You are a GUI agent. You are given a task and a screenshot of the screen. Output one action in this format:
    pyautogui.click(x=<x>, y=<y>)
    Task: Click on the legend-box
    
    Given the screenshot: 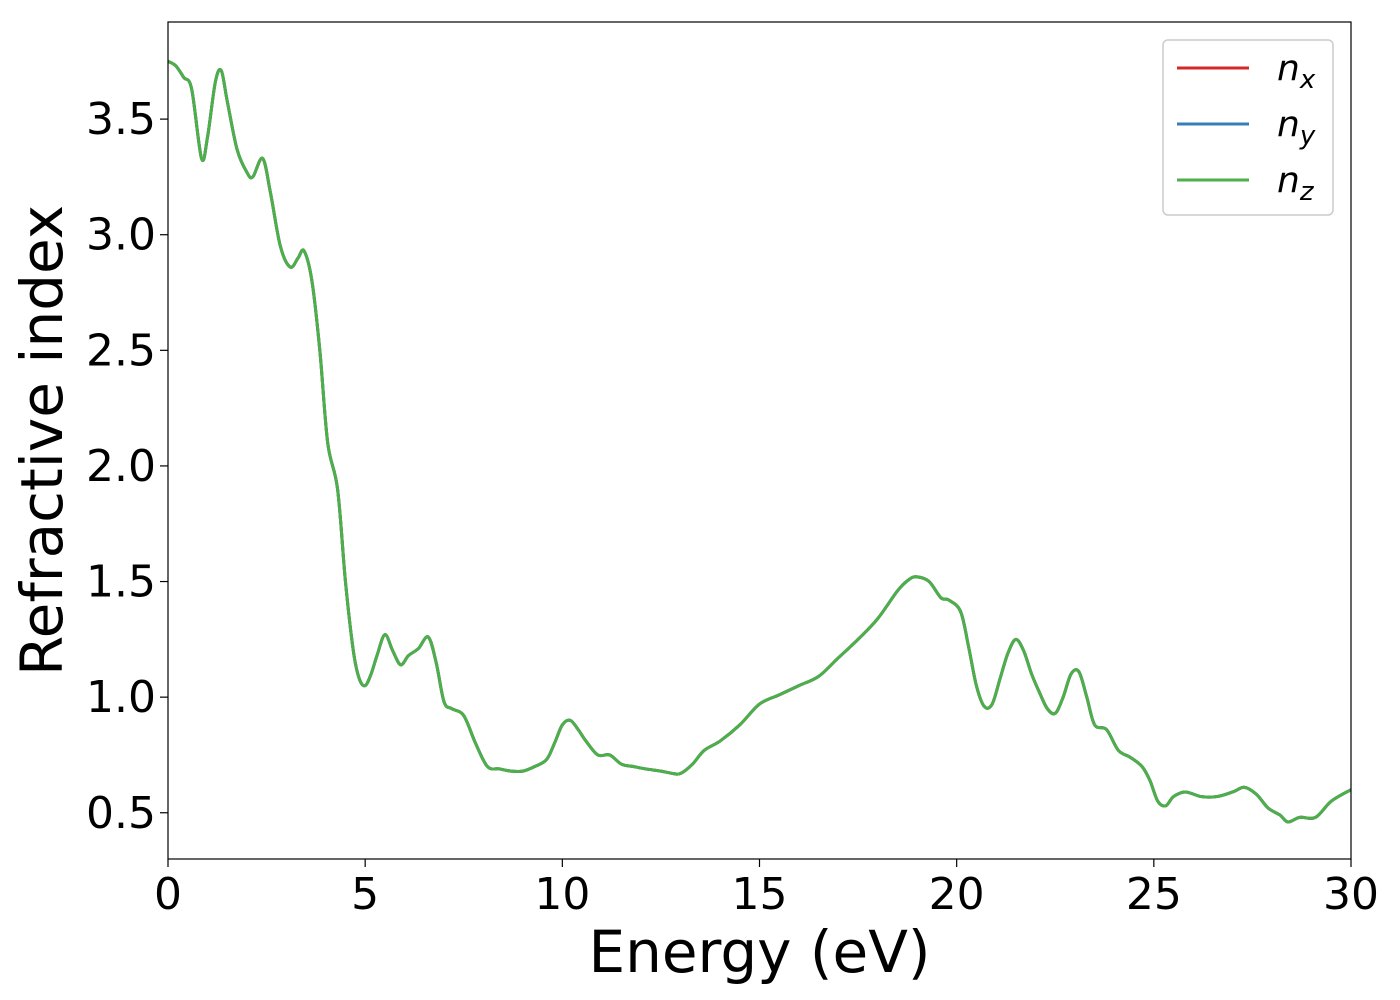 What is the action you would take?
    pyautogui.click(x=1248, y=127)
    